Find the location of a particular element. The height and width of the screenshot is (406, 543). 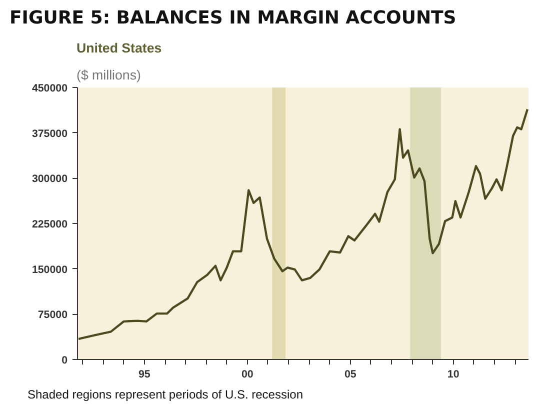

x-tick-label: 05 is located at coordinates (350, 374).